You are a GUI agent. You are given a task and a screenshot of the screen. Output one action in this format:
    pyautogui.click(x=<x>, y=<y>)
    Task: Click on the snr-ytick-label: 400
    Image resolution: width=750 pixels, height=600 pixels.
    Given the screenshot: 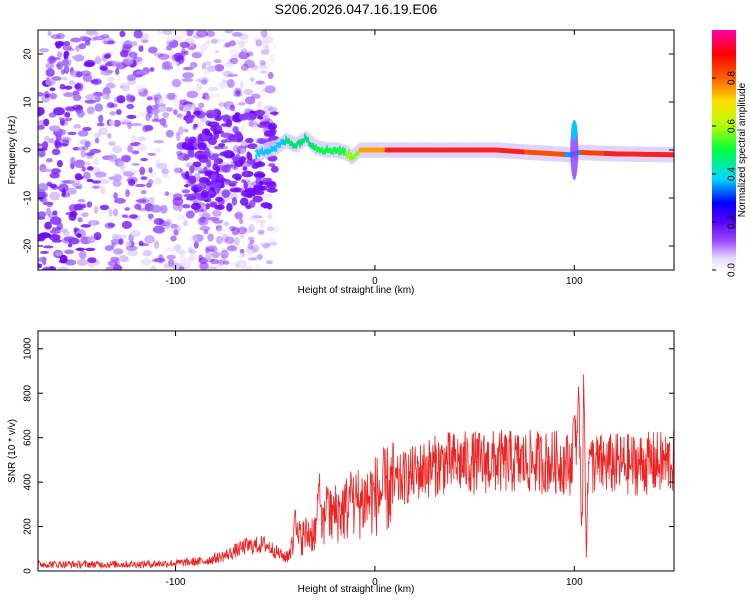 What is the action you would take?
    pyautogui.click(x=28, y=481)
    